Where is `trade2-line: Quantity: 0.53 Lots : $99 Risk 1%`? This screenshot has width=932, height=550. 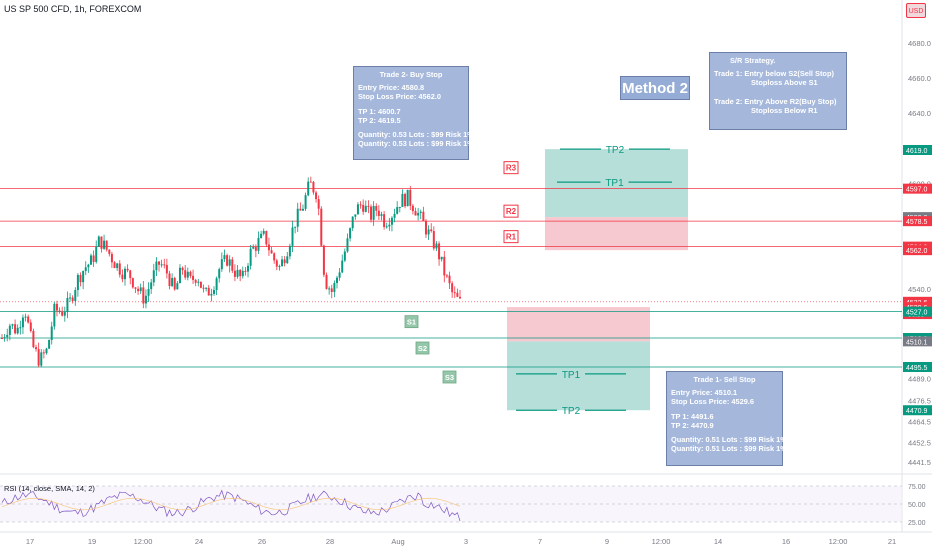
trade2-line: Quantity: 0.53 Lots : $99 Risk 1% is located at coordinates (416, 144).